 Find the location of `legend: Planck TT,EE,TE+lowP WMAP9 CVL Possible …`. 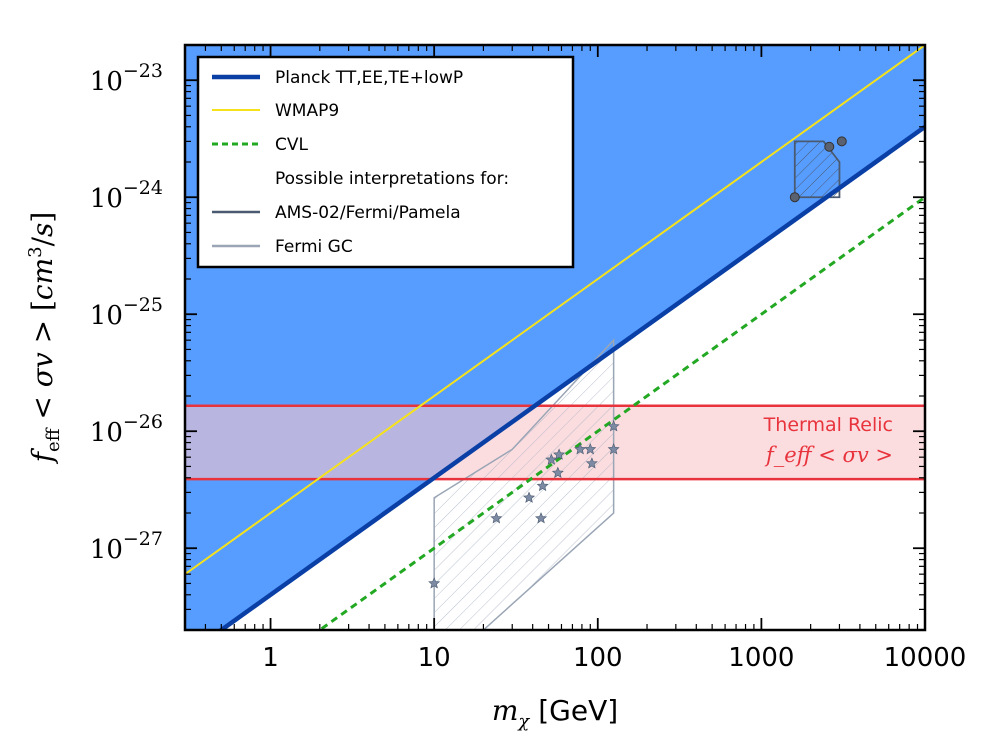

legend: Planck TT,EE,TE+lowP WMAP9 CVL Possible … is located at coordinates (385, 162).